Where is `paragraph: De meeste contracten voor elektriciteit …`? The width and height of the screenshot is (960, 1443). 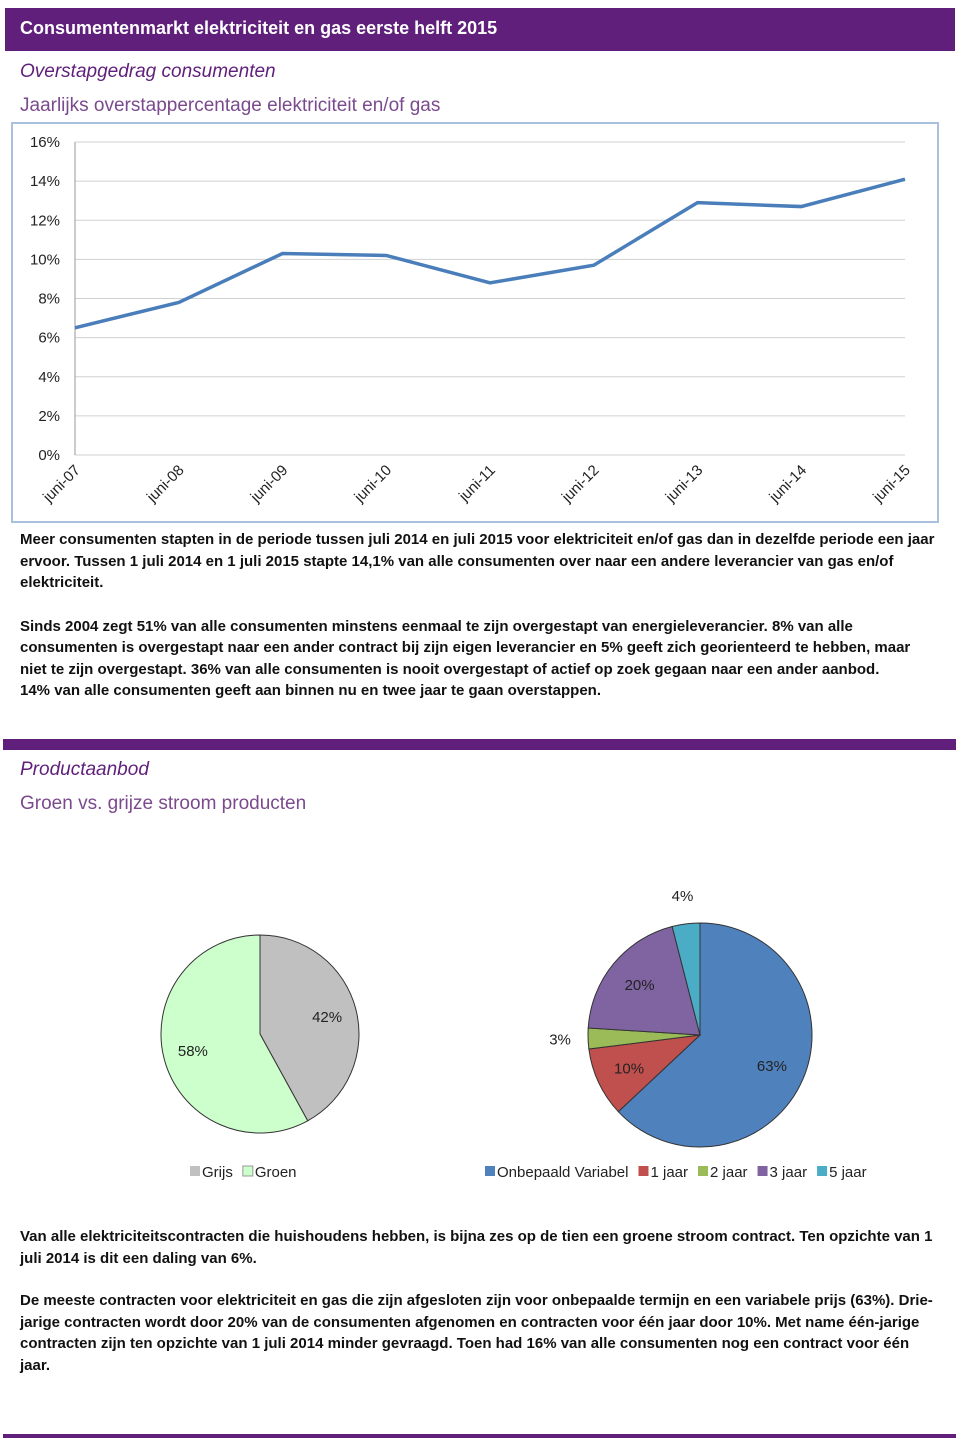
paragraph: De meeste contracten voor elektriciteit … is located at coordinates (476, 1333).